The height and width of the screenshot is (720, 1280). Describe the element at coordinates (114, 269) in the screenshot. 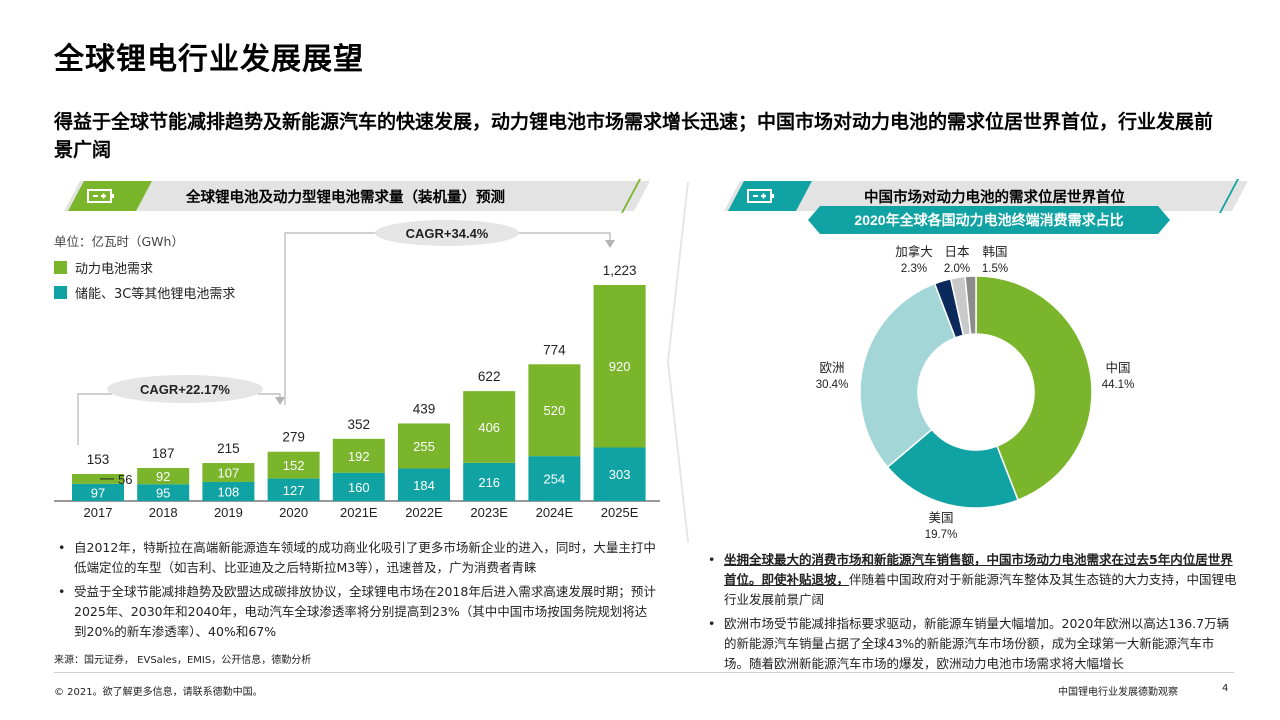

I see `legend-label: 动力电池需求` at that location.